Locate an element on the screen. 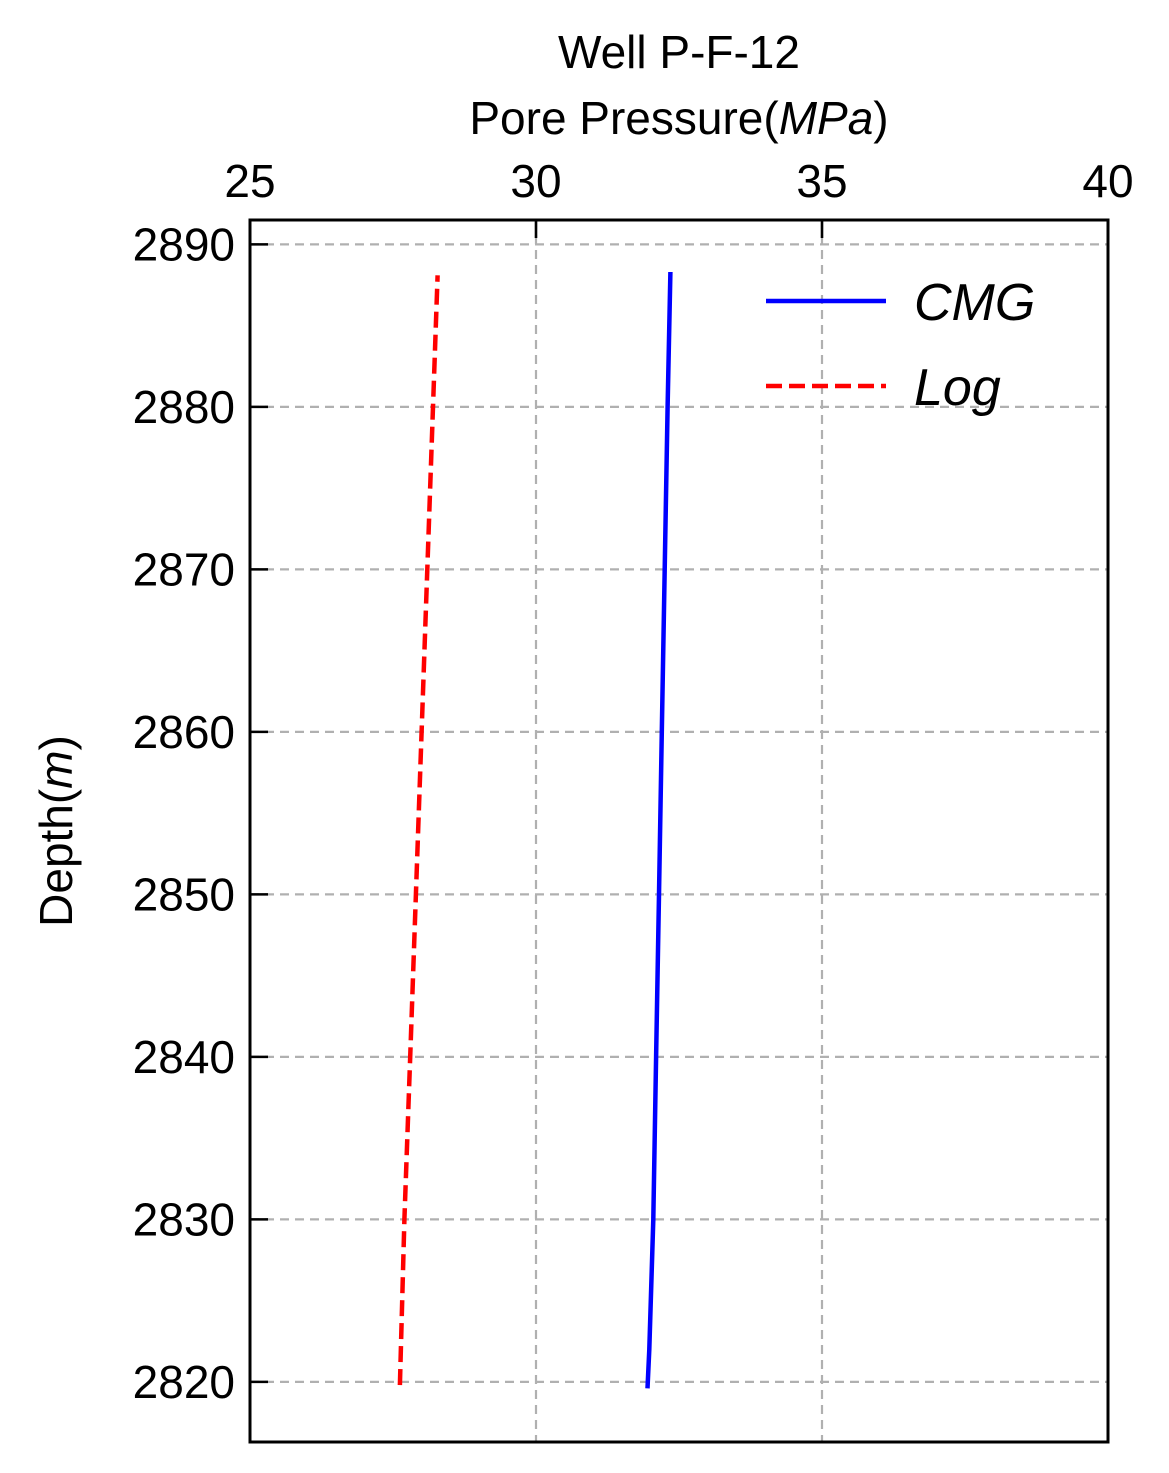 This screenshot has height=1473, width=1169. y-tick-label-2850: 2850 is located at coordinates (184, 894).